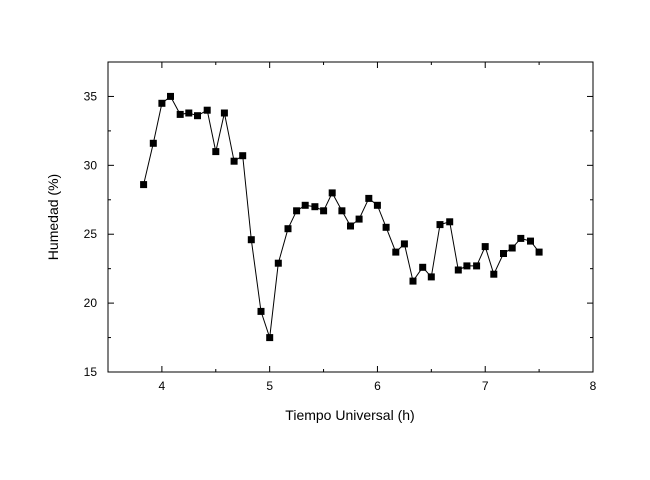 This screenshot has height=480, width=650. What do you see at coordinates (485, 386) in the screenshot?
I see `x-tick-label: 7` at bounding box center [485, 386].